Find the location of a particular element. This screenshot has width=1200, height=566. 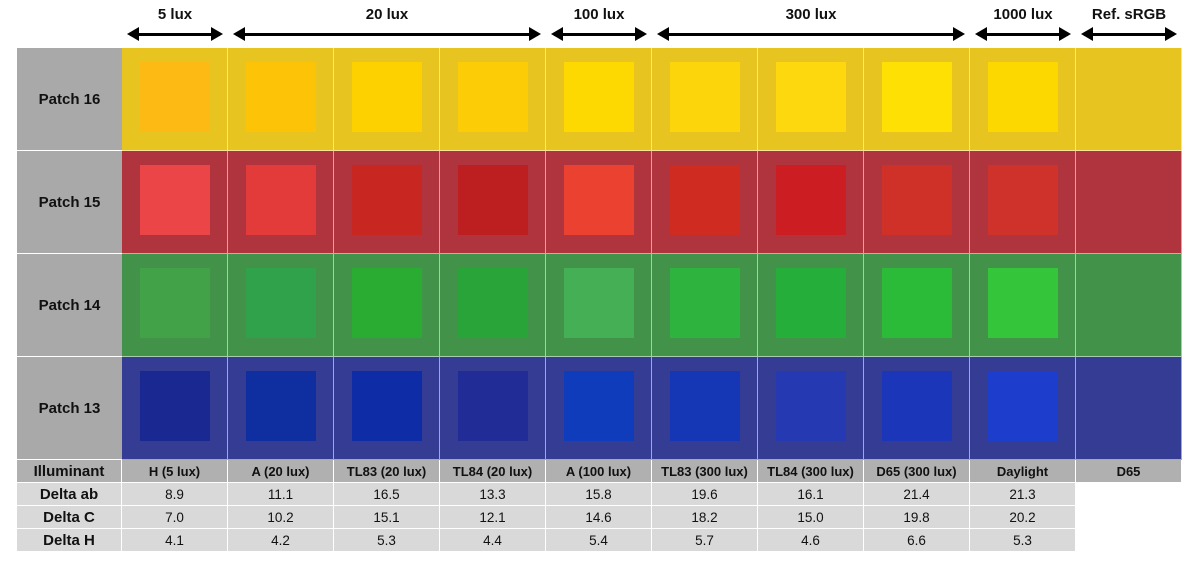

delta-row-delta-h: Delta H 4.1 4.2 5.3 4.4 5.4 5.7 4.6 6.6 5.3 is located at coordinates (599, 540).